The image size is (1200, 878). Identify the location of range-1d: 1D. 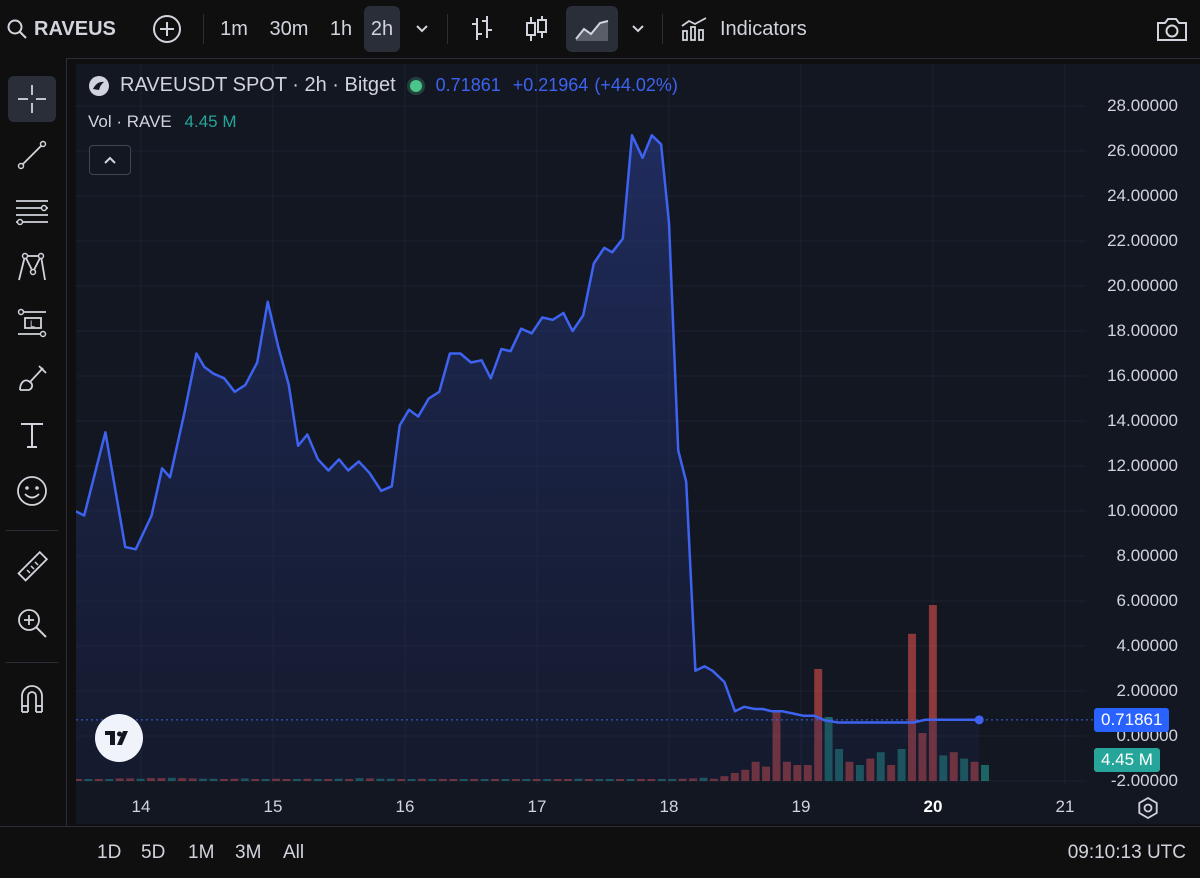
(109, 852).